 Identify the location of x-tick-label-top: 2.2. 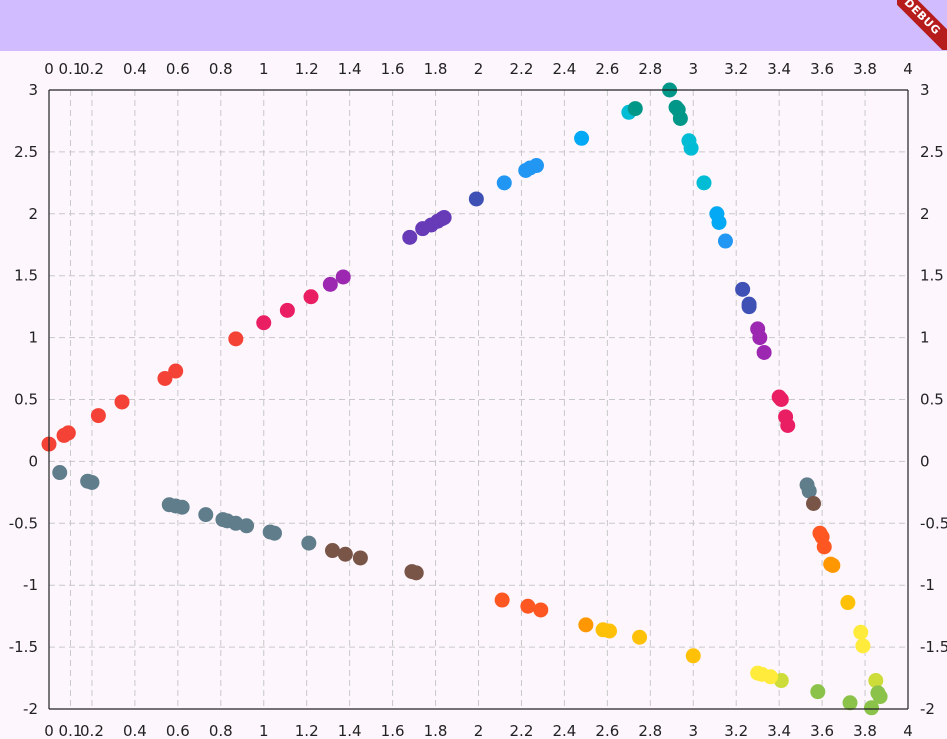
(522, 69).